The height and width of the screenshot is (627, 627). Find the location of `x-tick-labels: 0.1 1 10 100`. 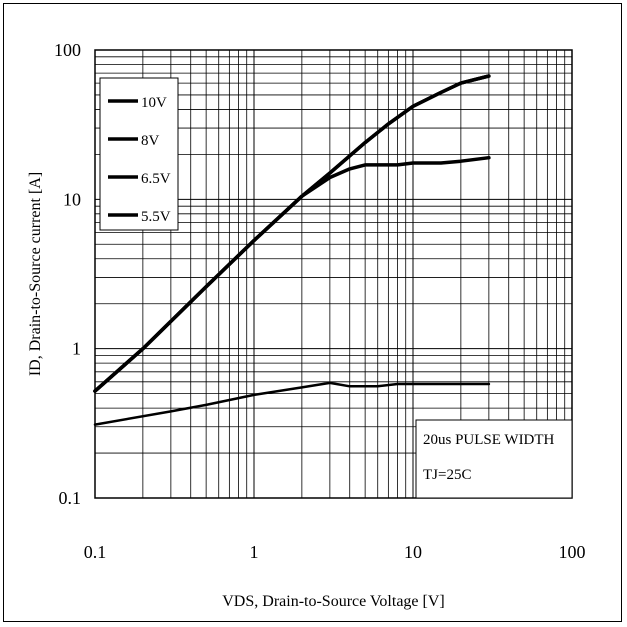

x-tick-labels: 0.1 1 10 100 is located at coordinates (335, 552).